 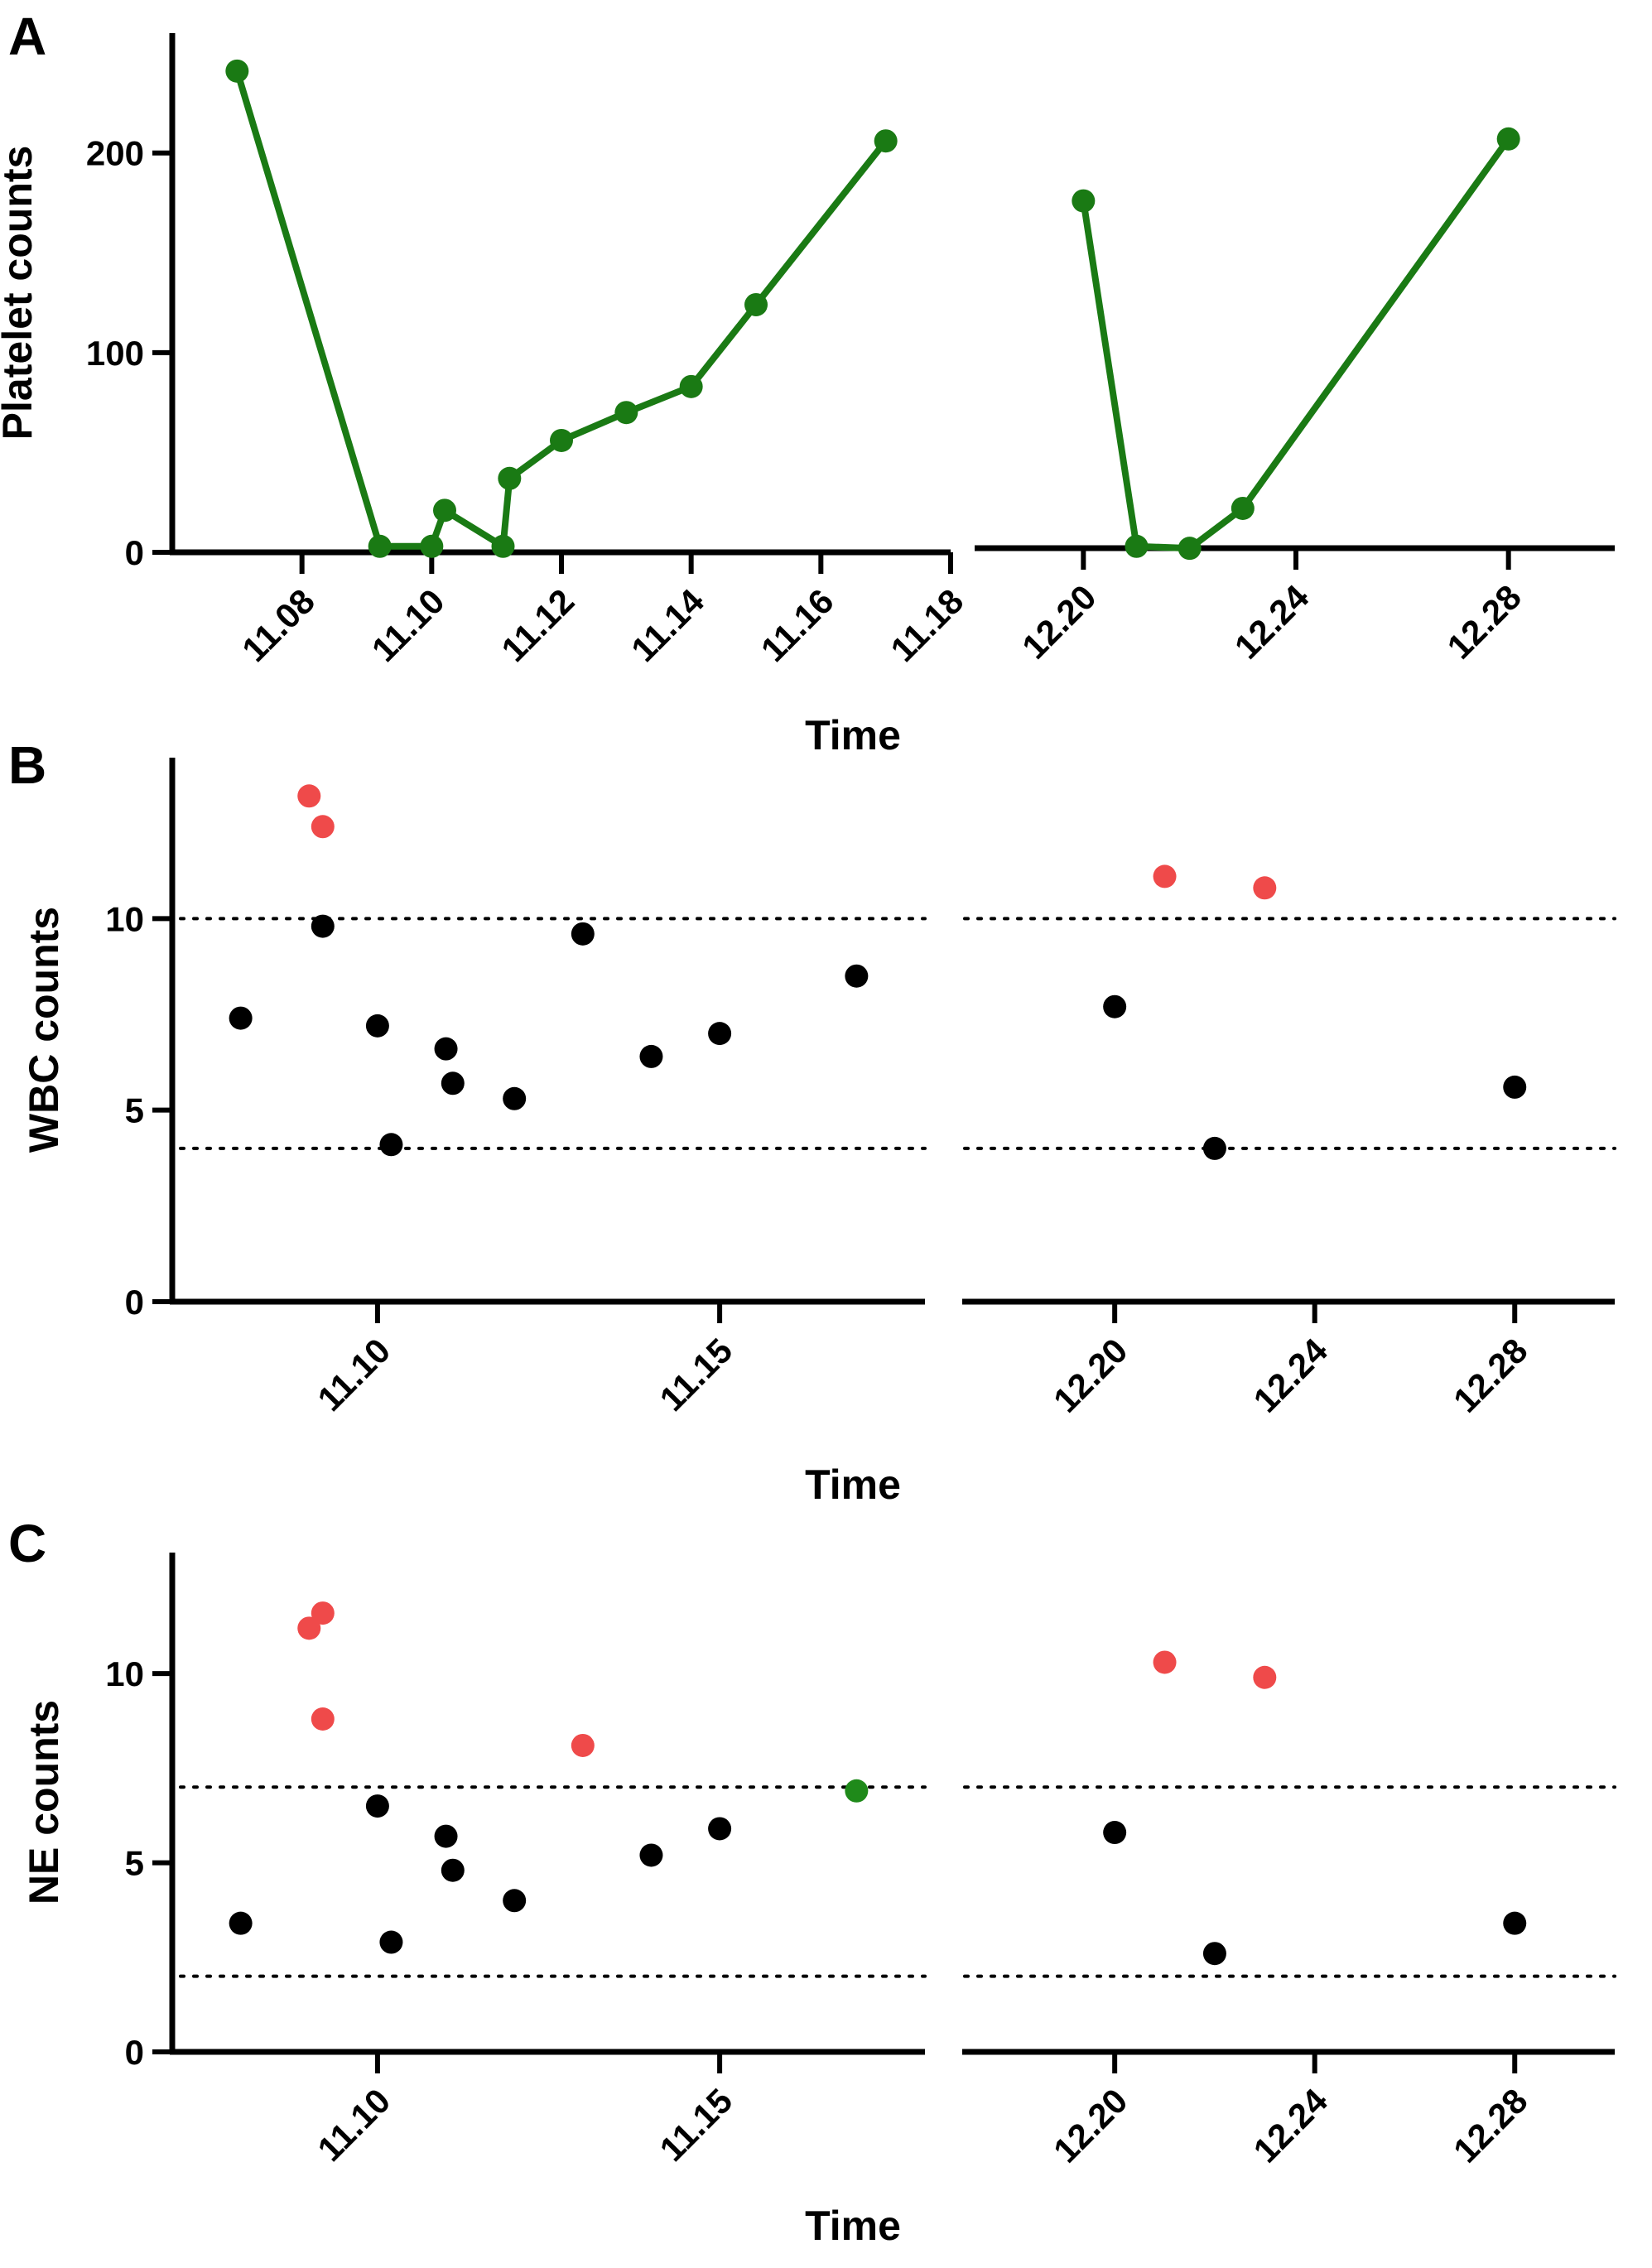 What do you see at coordinates (20, 293) in the screenshot?
I see `y-axis-title: Platelet counts` at bounding box center [20, 293].